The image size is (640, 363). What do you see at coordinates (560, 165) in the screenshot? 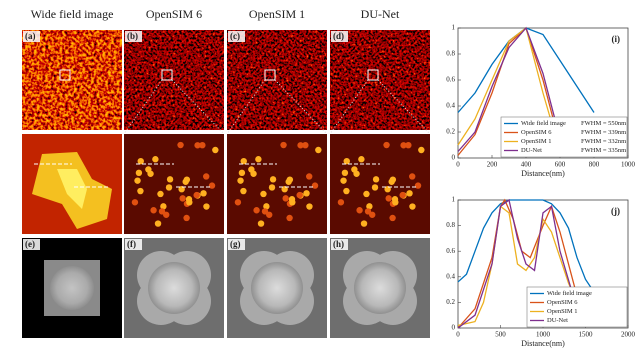
I see `x-tick-label: 600` at bounding box center [560, 165].